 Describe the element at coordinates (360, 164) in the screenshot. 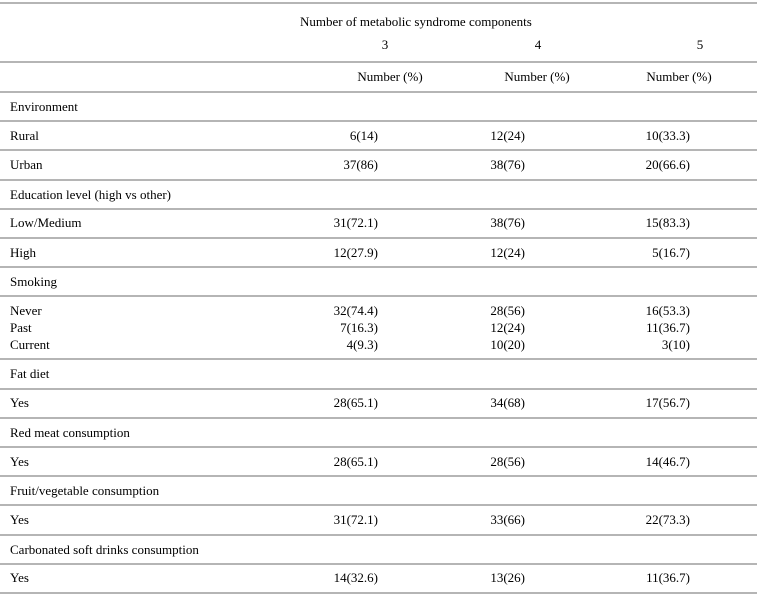

I see `cell-value: 37(86)` at that location.